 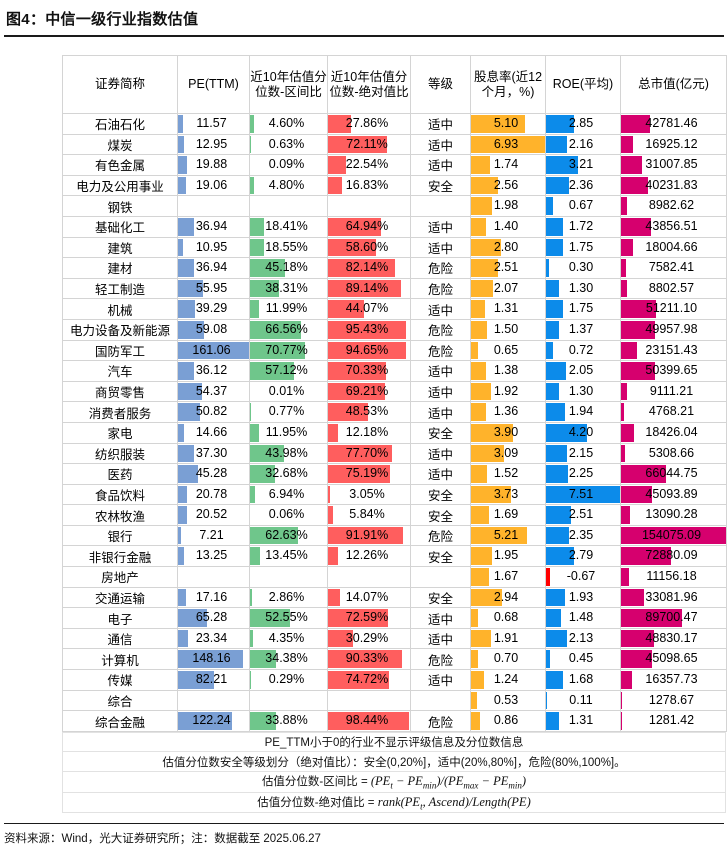 What do you see at coordinates (369, 639) in the screenshot?
I see `cell-value: 30.29%` at bounding box center [369, 639].